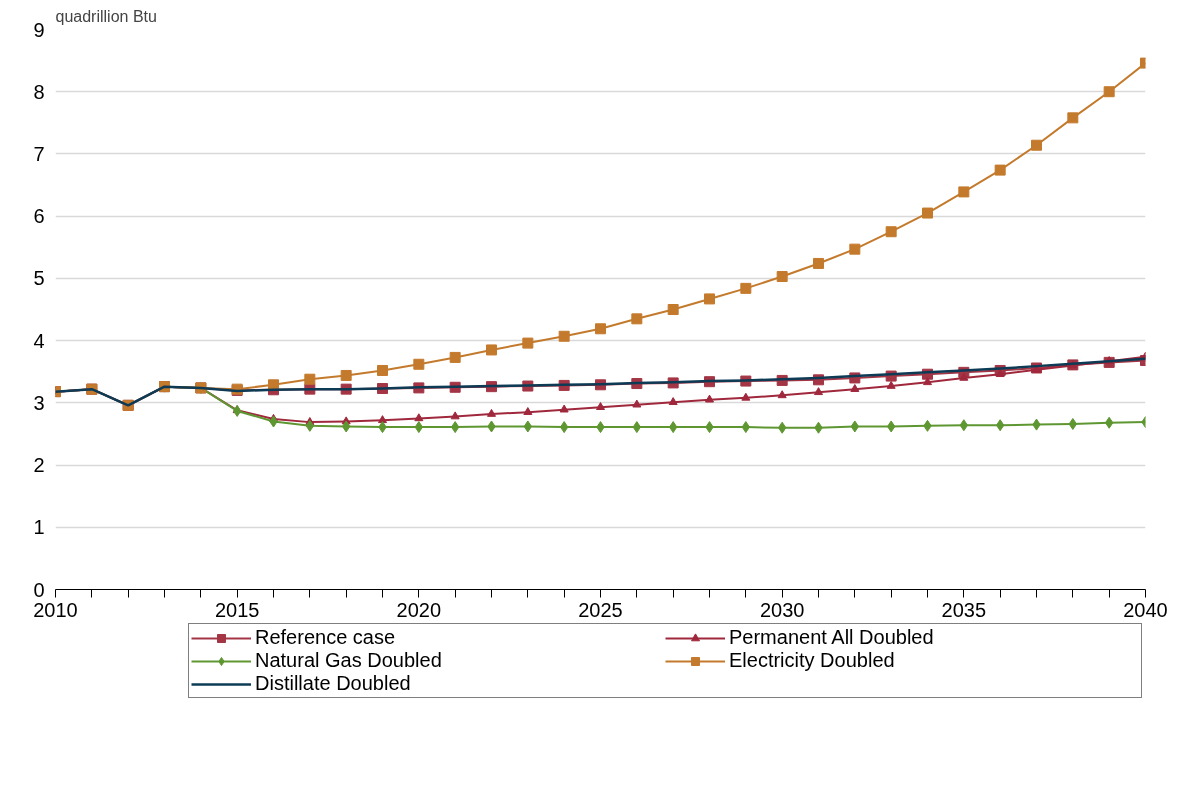 Image resolution: width=1188 pixels, height=805 pixels. What do you see at coordinates (600, 609) in the screenshot?
I see `x-tick-label: 2025` at bounding box center [600, 609].